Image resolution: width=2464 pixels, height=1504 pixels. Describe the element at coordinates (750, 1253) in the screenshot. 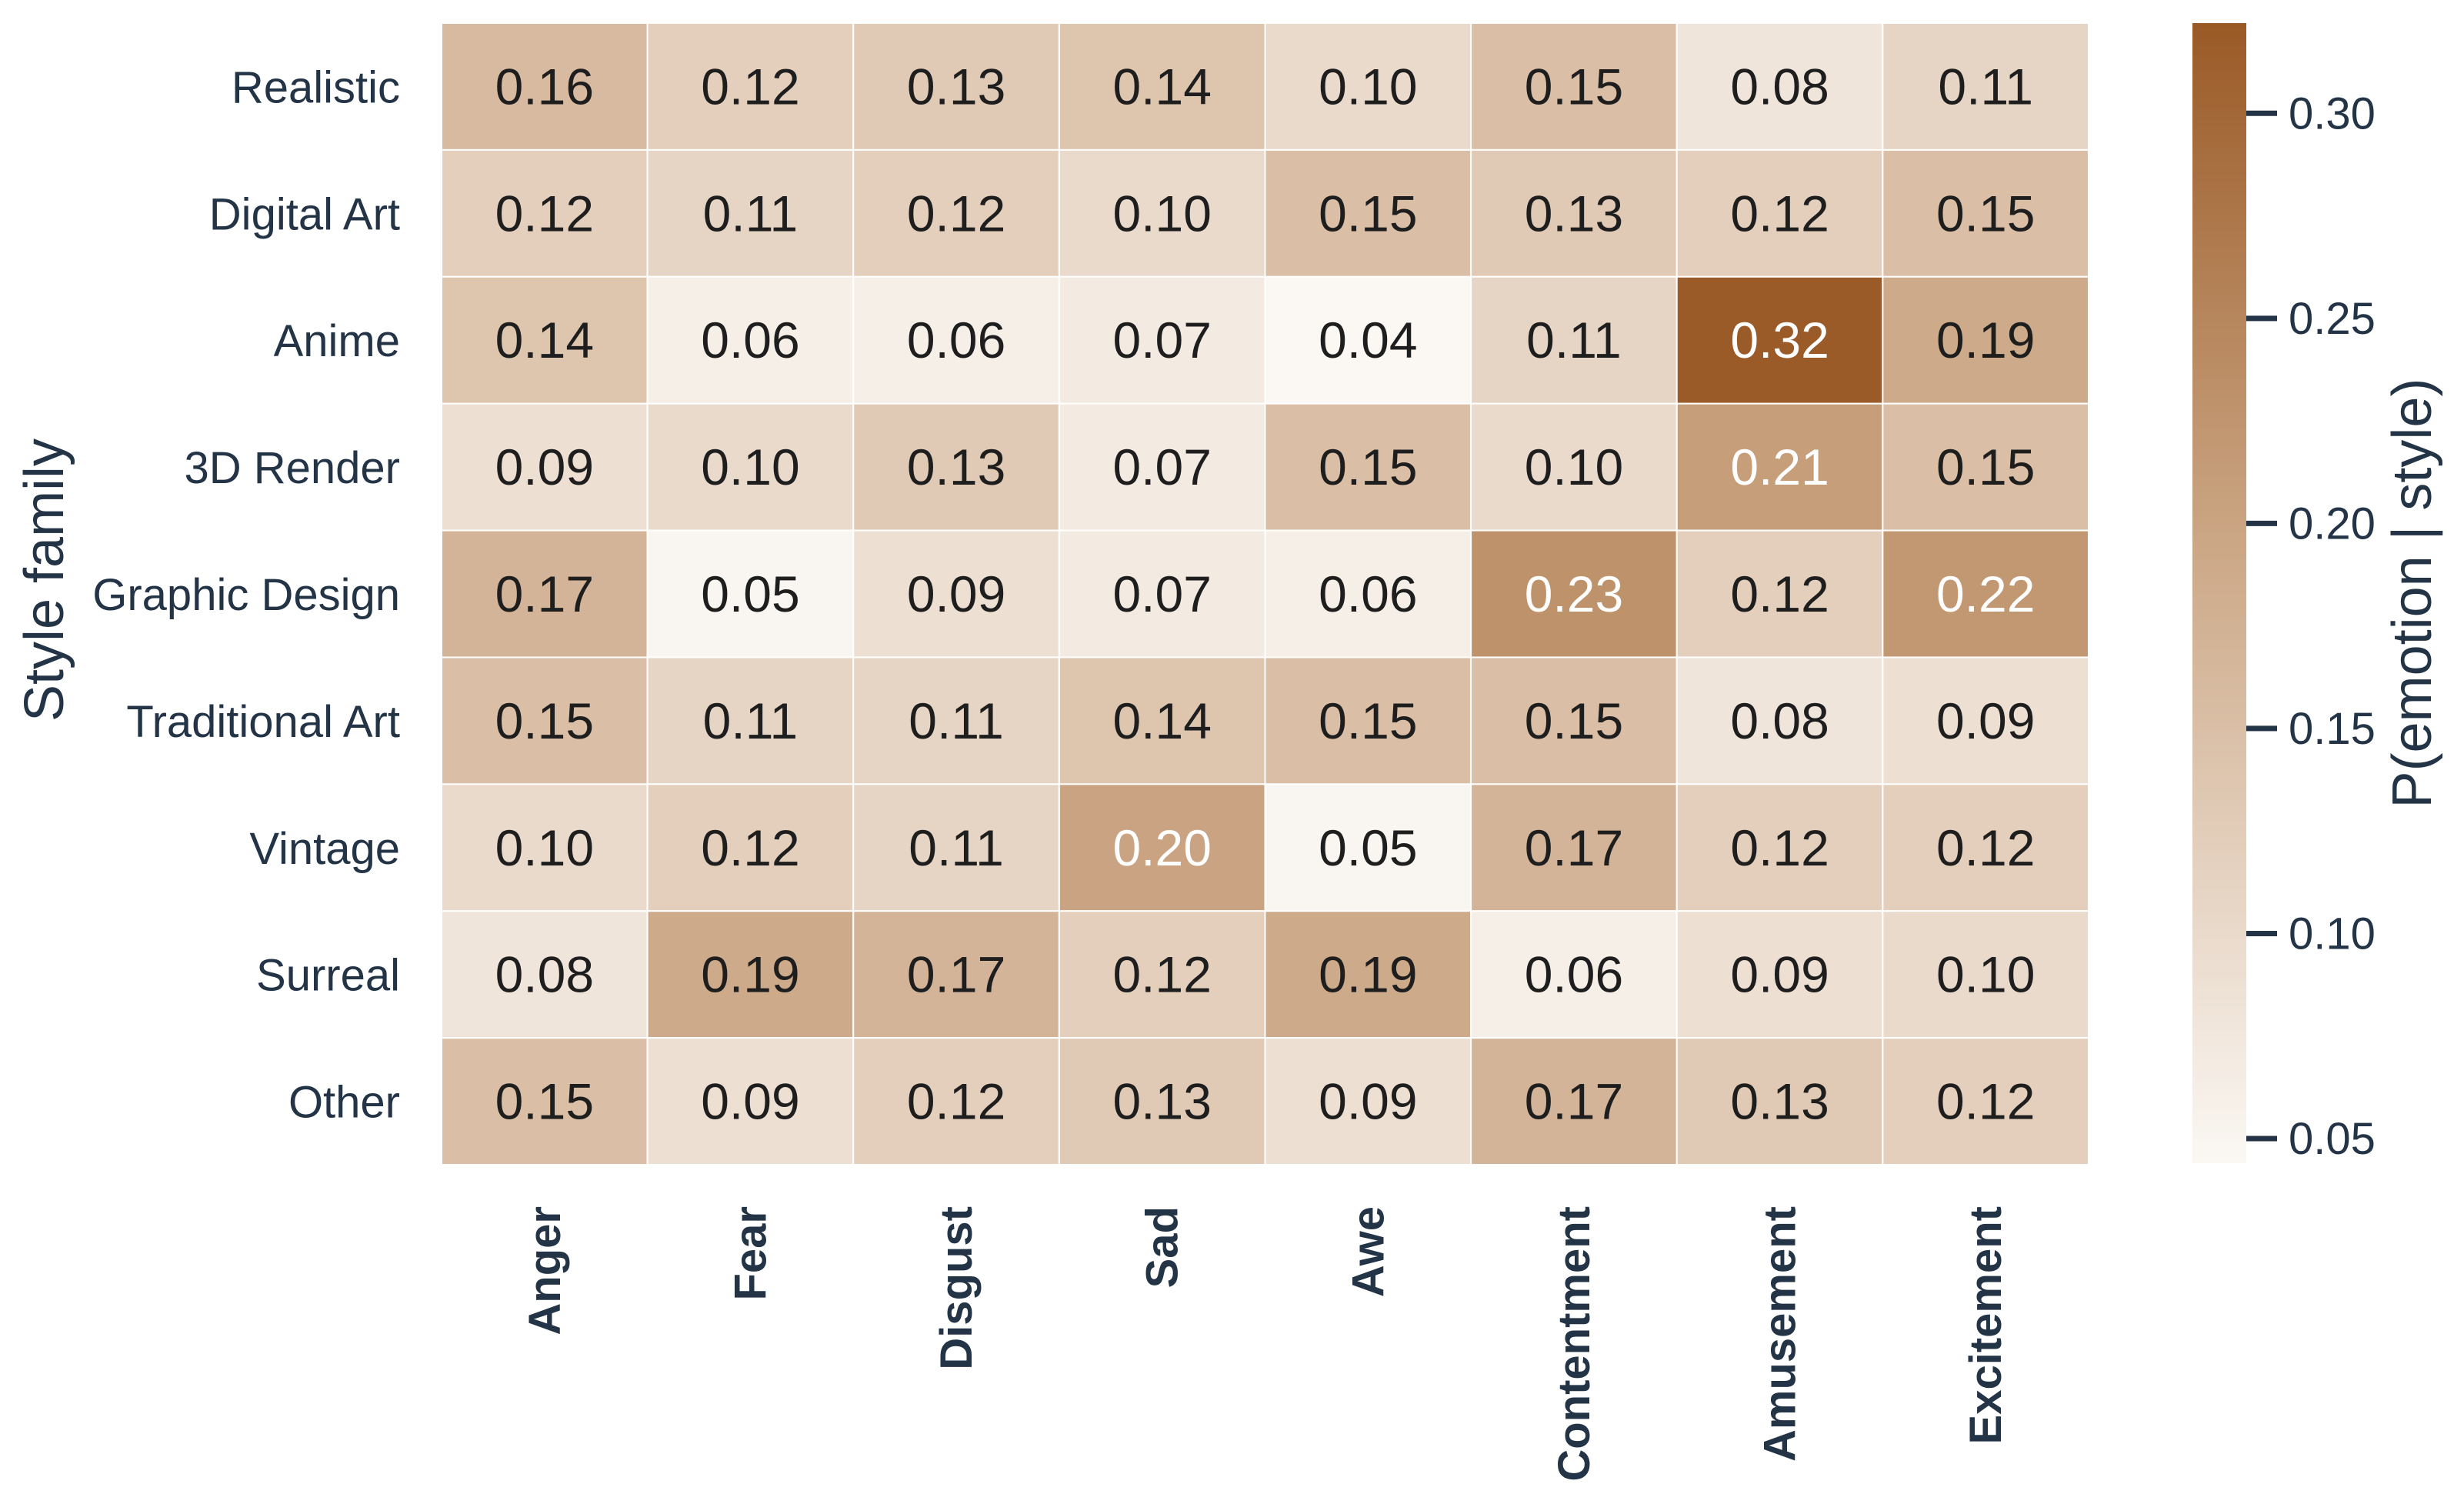

I see `x-tick-label: Fear` at that location.